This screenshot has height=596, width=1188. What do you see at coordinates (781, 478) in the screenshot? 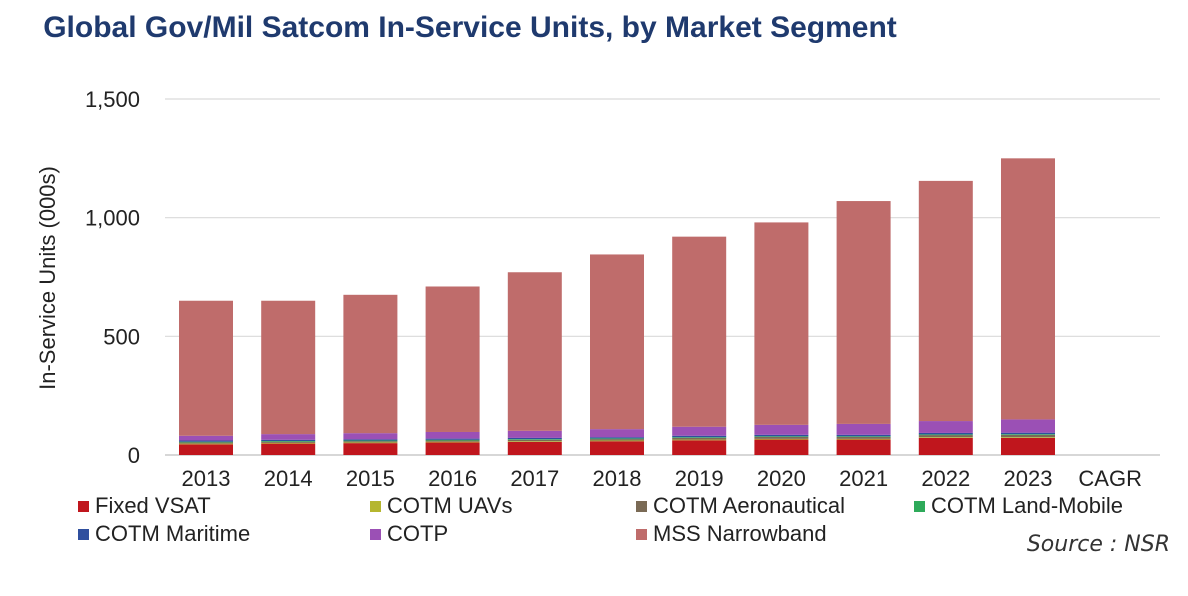
I see `x-tick-label: 2020` at bounding box center [781, 478].